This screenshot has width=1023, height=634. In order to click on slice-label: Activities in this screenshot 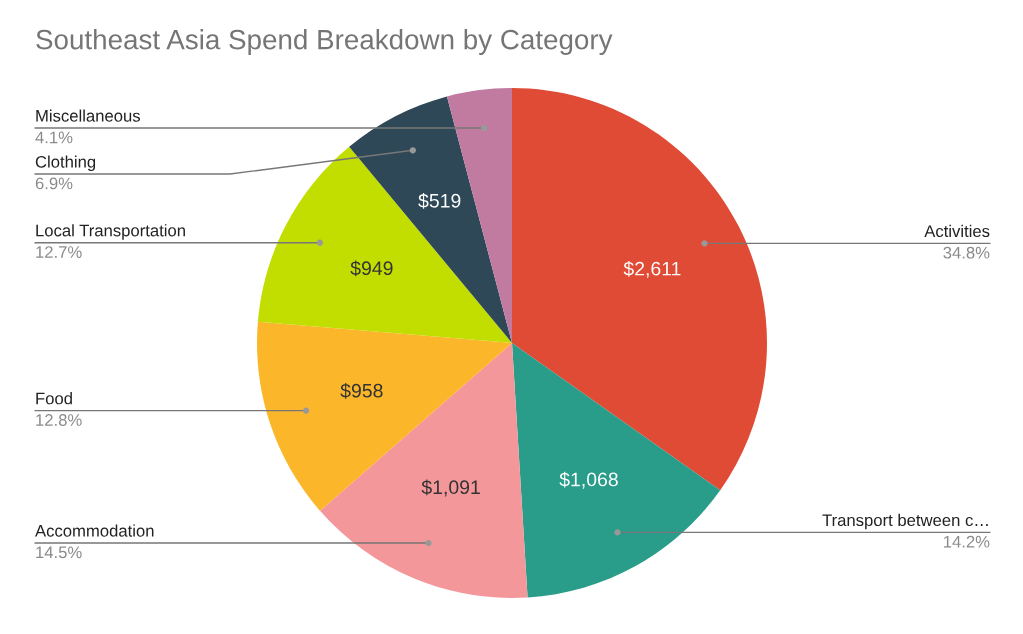, I will do `click(957, 231)`.